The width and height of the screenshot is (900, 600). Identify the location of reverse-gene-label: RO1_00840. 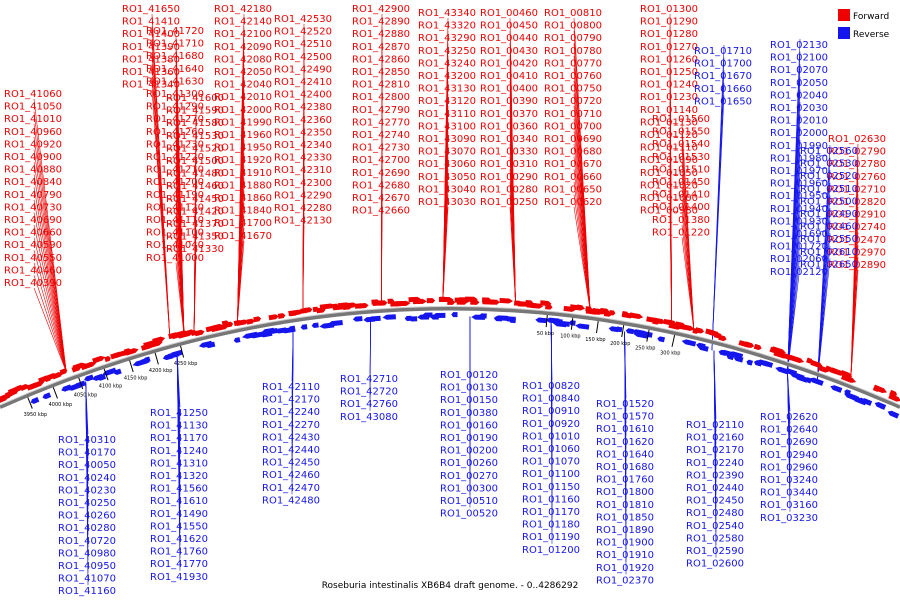
(551, 399).